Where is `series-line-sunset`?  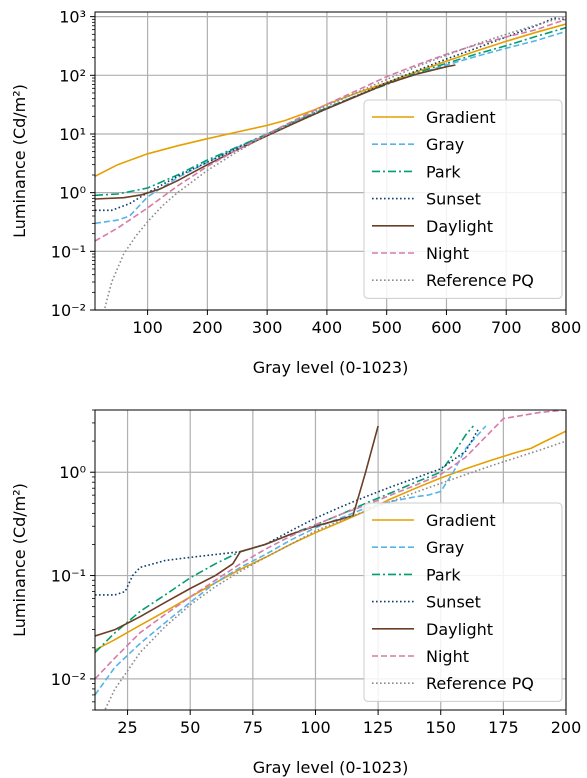
series-line-sunset is located at coordinates (287, 512).